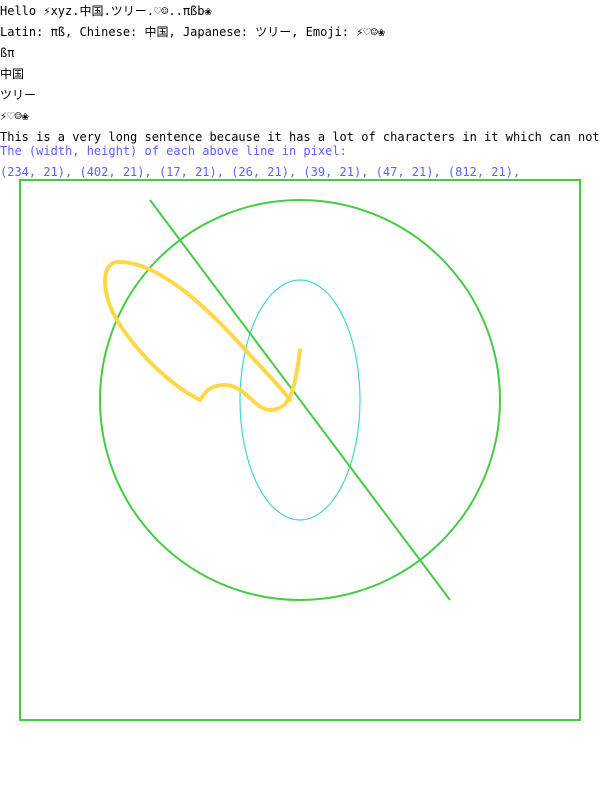 This screenshot has height=800, width=600. I want to click on latin-line: ßπ, so click(7, 53).